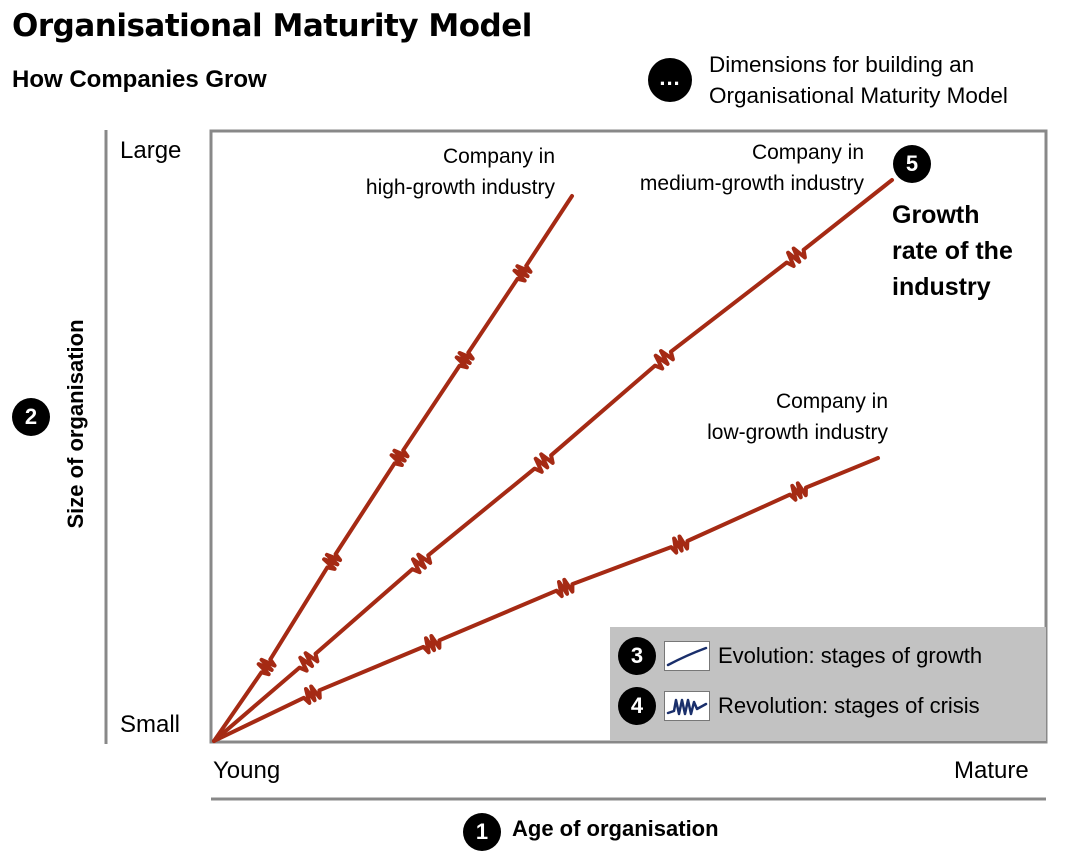  Describe the element at coordinates (751, 183) in the screenshot. I see `medium-growth-label-line2: medium-growth industry` at that location.